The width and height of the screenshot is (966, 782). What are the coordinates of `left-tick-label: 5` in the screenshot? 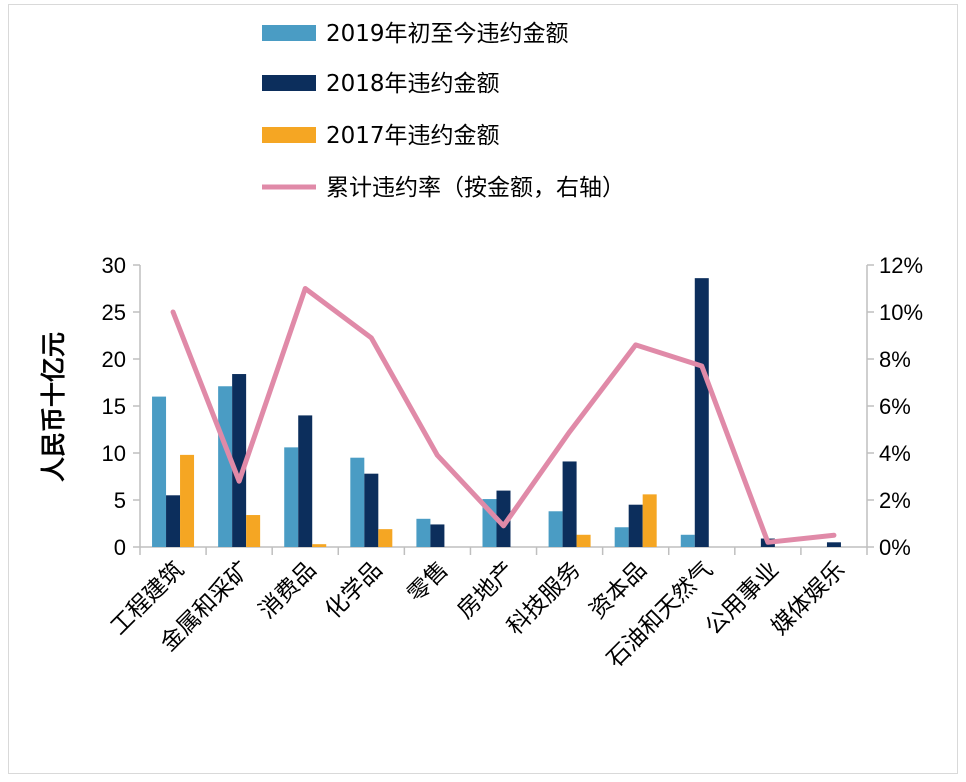 It's located at (120, 500).